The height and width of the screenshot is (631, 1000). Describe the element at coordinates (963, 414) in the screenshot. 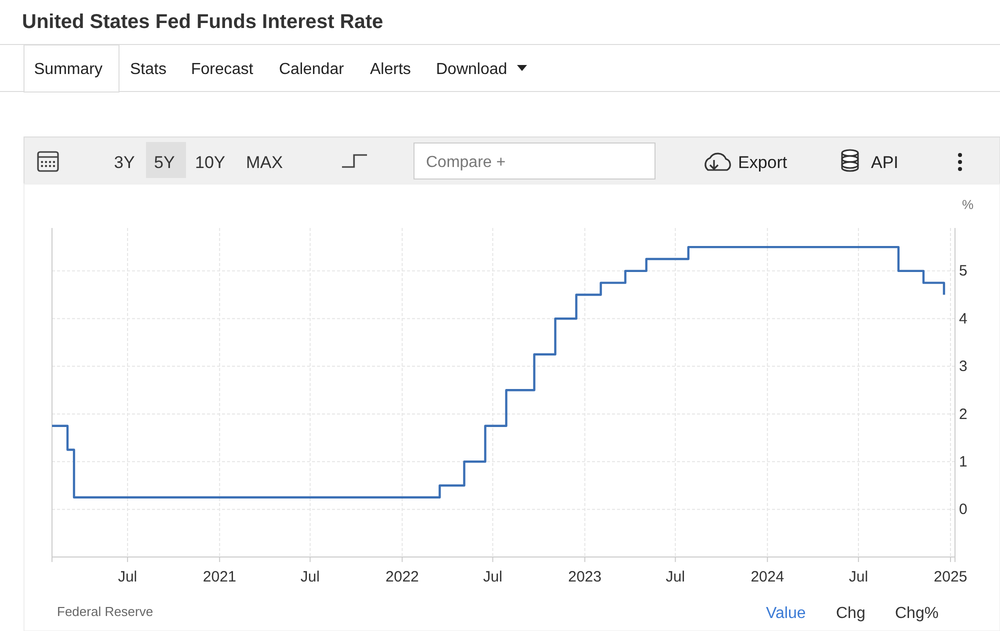

I see `y-tick-label: 2` at that location.